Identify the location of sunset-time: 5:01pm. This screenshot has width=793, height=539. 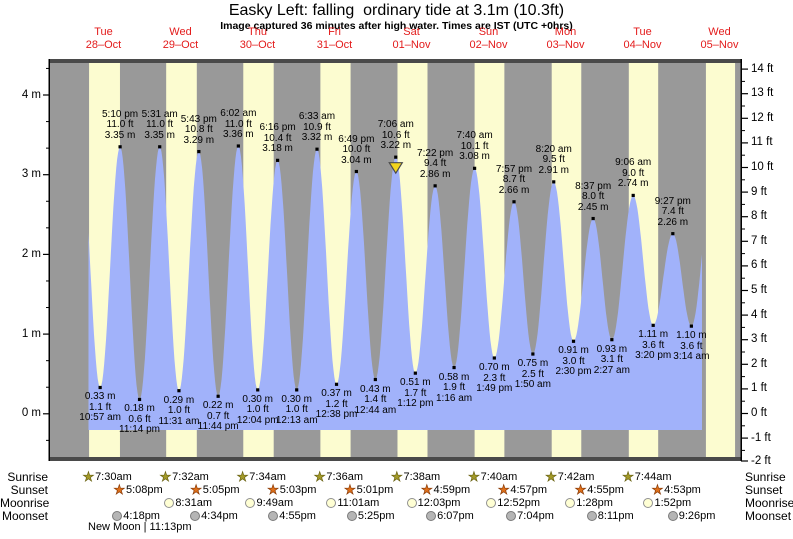
(375, 489).